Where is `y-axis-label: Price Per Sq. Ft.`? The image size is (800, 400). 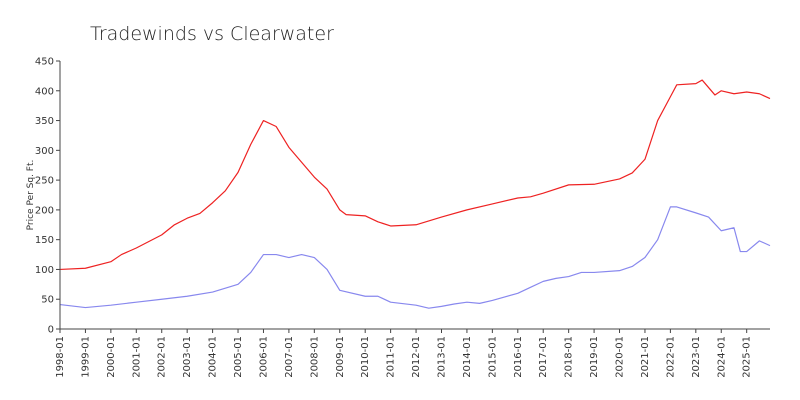
y-axis-label: Price Per Sq. Ft. is located at coordinates (31, 195).